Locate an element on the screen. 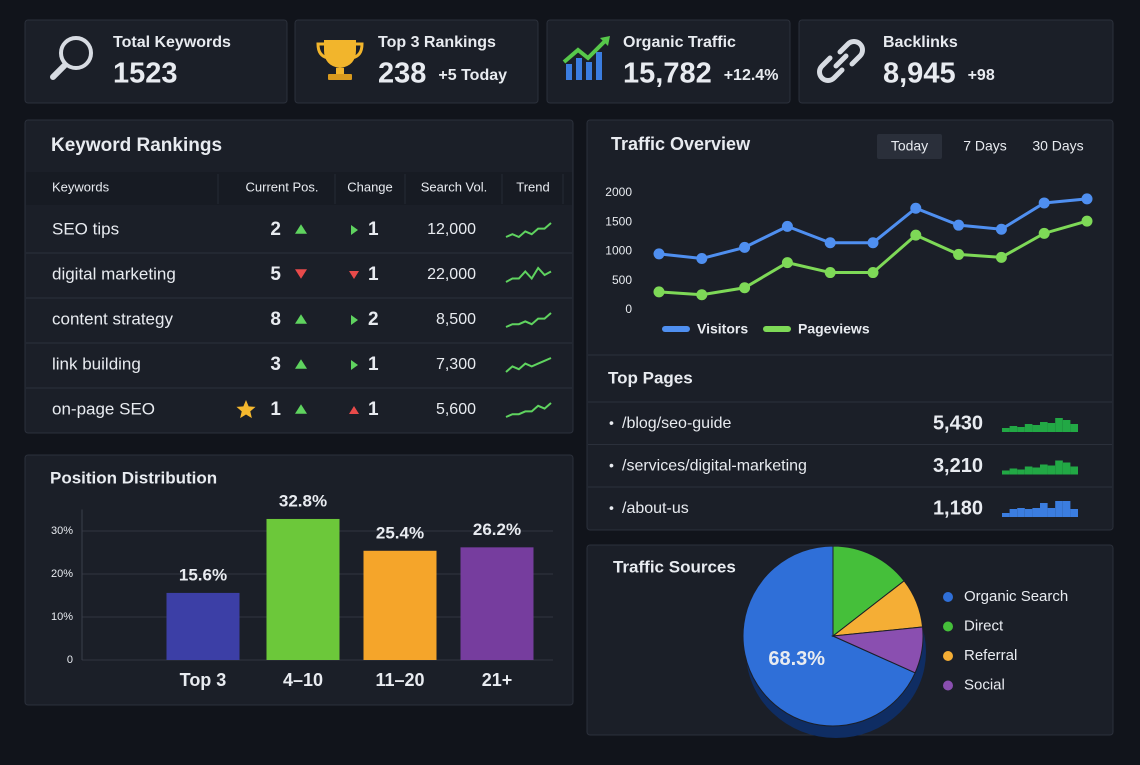 The image size is (1140, 765). value-label: 25.4% is located at coordinates (400, 532).